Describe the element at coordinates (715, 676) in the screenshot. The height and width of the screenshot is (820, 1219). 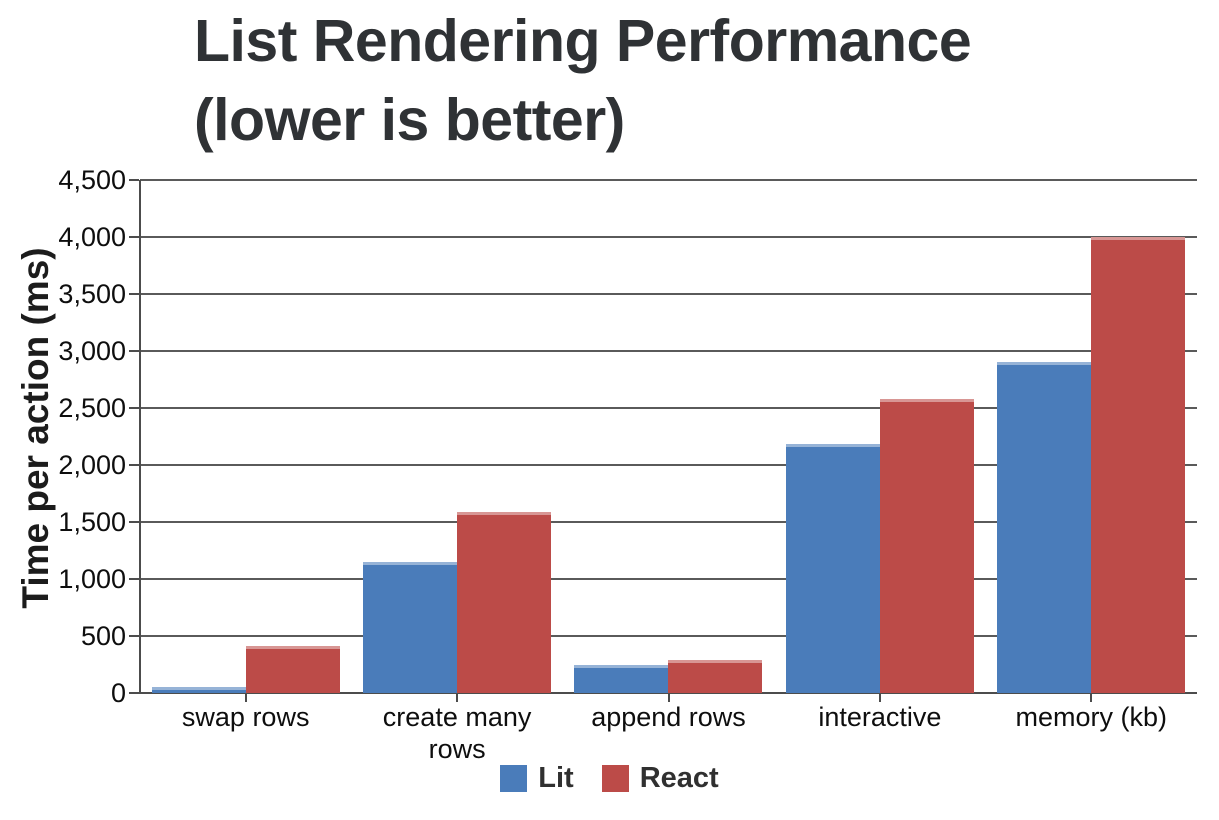
I see `bar-react-append-rows` at that location.